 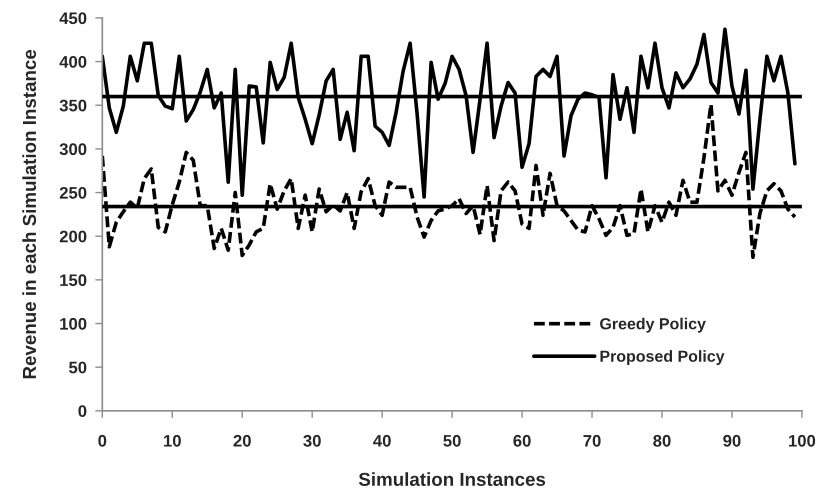 I want to click on y-tick-label: 100, so click(x=73, y=324).